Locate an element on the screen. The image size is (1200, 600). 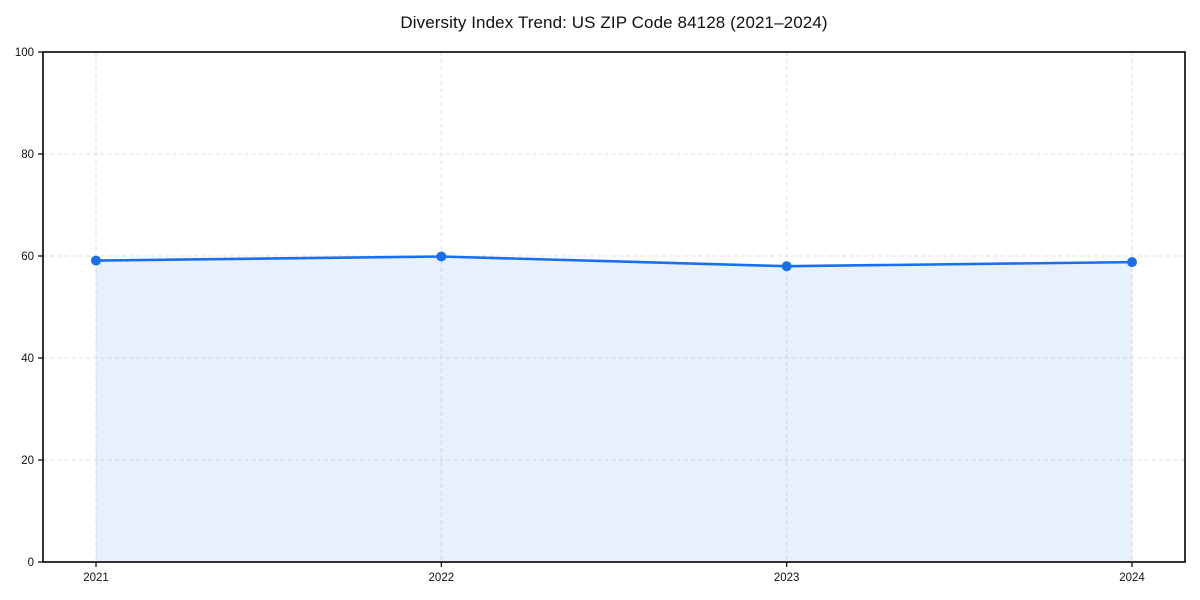
x-tick-label: 2023 is located at coordinates (787, 578).